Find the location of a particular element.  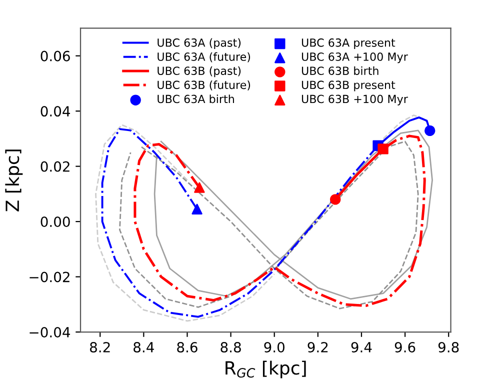

y-axis-title: Z [kpc] is located at coordinates (14, 181).